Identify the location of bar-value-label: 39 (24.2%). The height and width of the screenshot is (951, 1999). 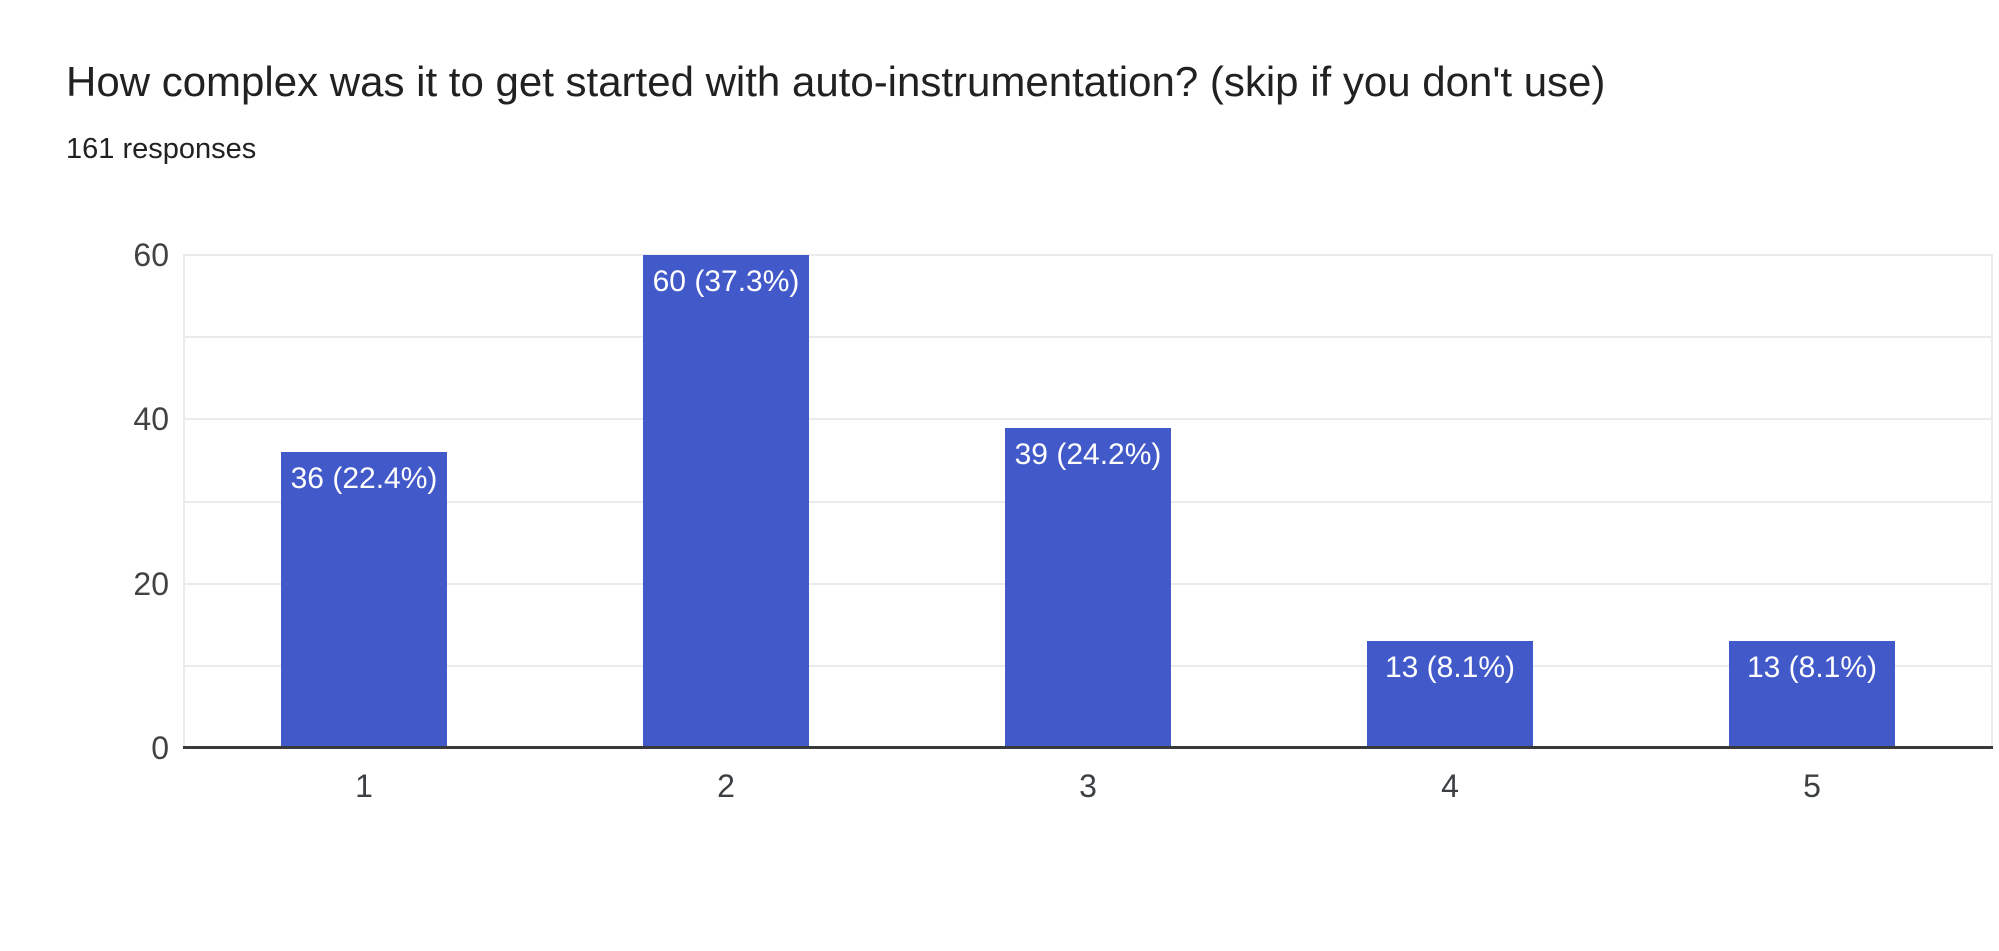
(1088, 454).